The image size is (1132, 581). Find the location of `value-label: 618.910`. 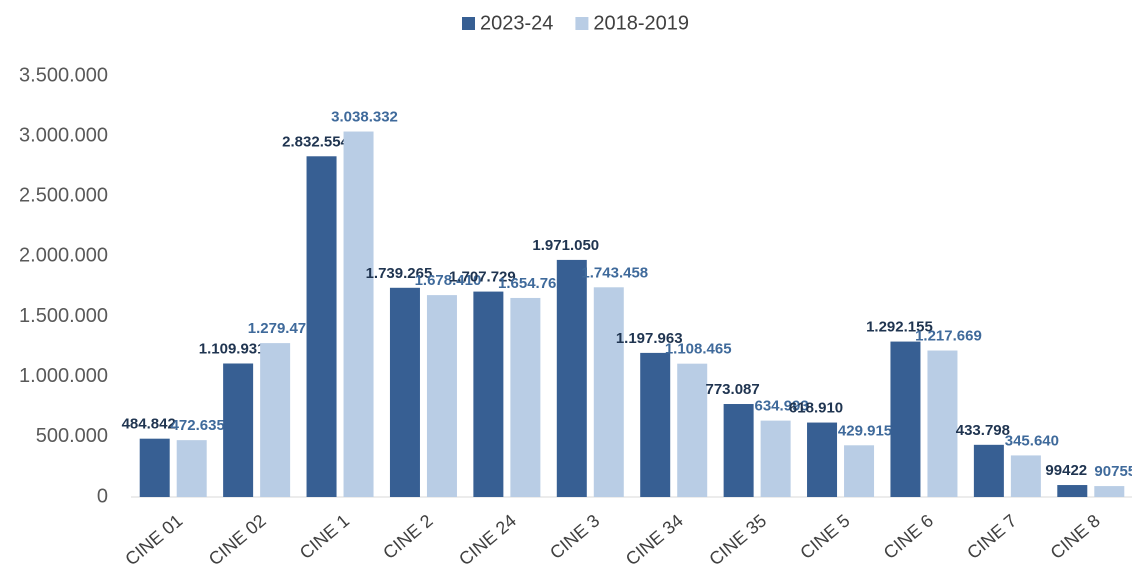

value-label: 618.910 is located at coordinates (816, 408).